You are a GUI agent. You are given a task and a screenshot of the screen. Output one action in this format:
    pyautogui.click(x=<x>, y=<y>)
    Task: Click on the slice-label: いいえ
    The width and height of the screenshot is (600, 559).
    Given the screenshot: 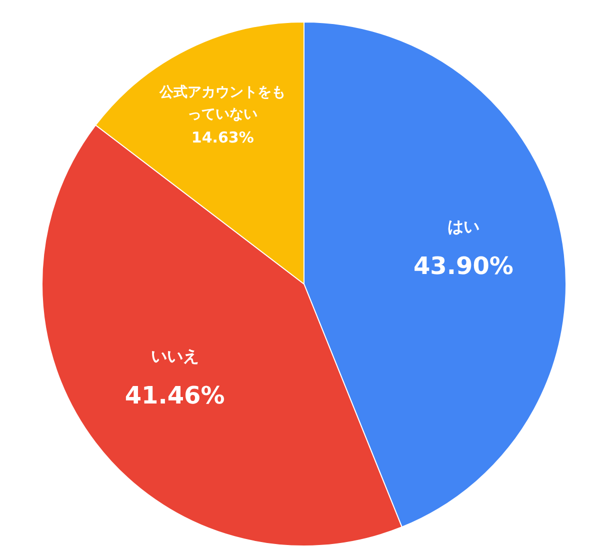 What is the action you would take?
    pyautogui.click(x=174, y=356)
    